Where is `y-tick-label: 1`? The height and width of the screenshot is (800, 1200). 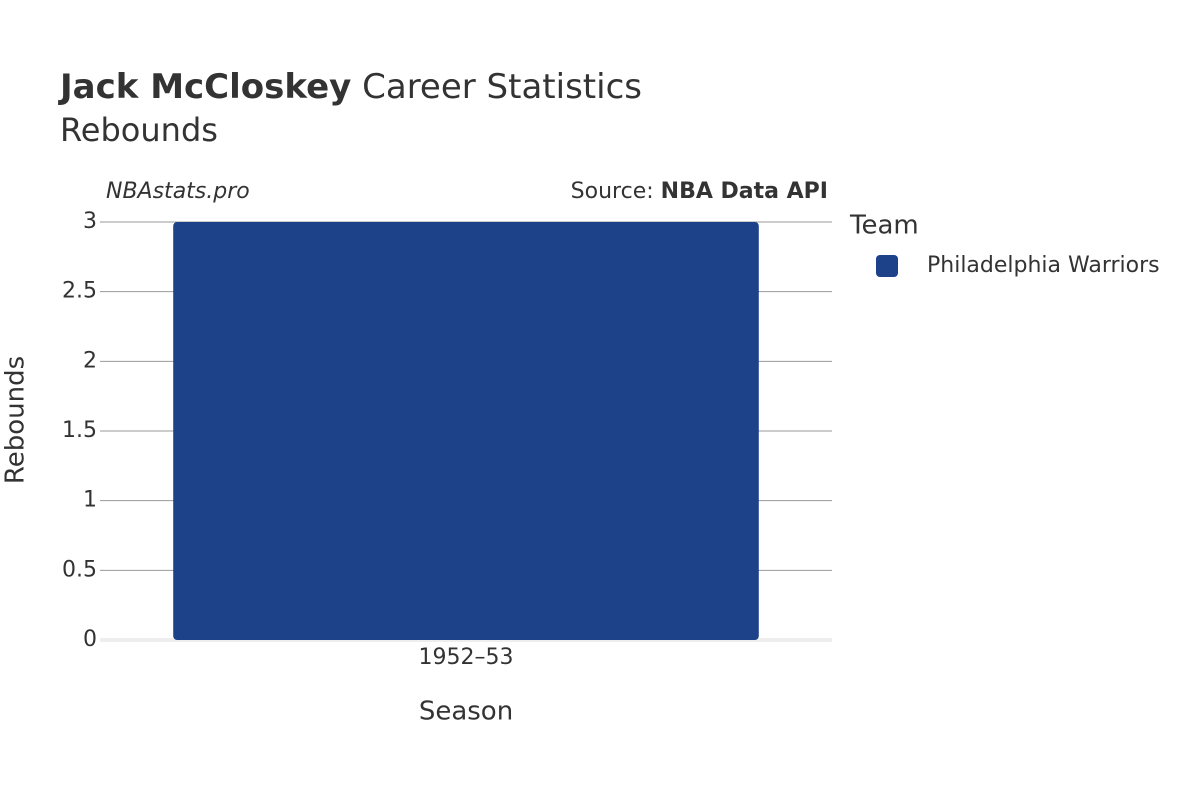 y-tick-label: 1 is located at coordinates (90, 500).